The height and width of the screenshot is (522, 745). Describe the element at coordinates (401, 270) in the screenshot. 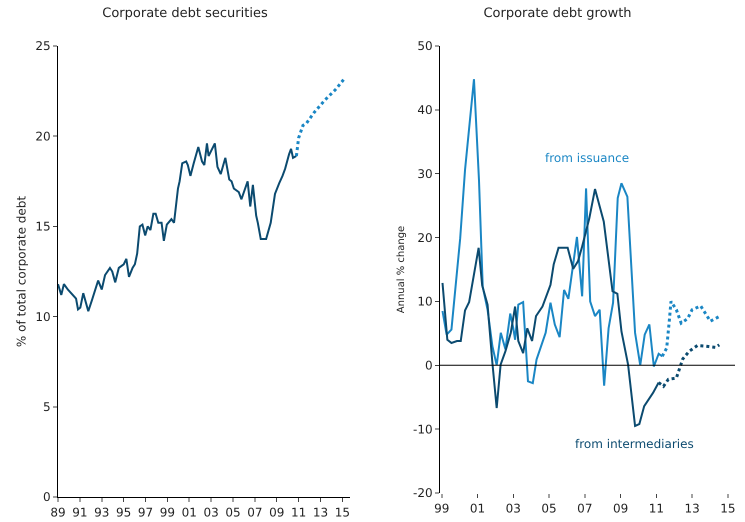

I see `y-axis-title: Annual % change` at that location.